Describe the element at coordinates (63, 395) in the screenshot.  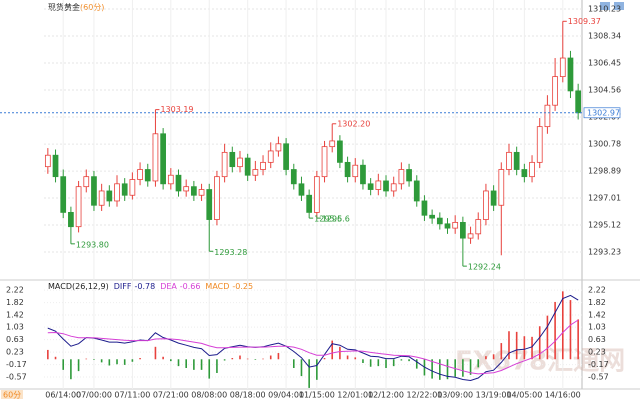
I see `x-tick-label: 06/14:00` at that location.